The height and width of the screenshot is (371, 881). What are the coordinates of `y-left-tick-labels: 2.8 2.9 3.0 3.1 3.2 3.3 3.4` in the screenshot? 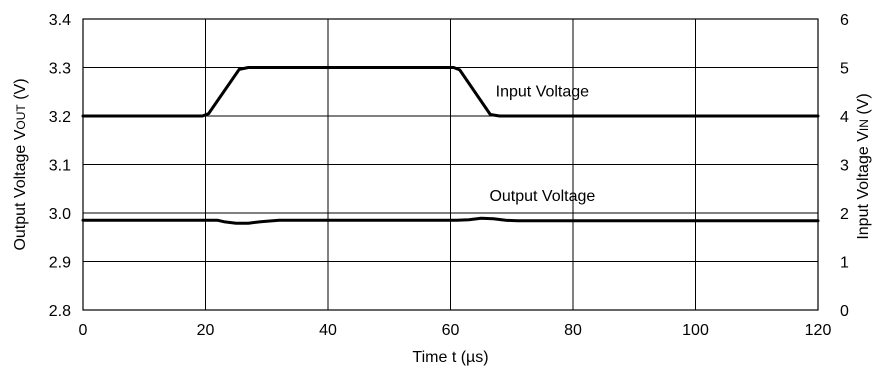 It's located at (60, 166).